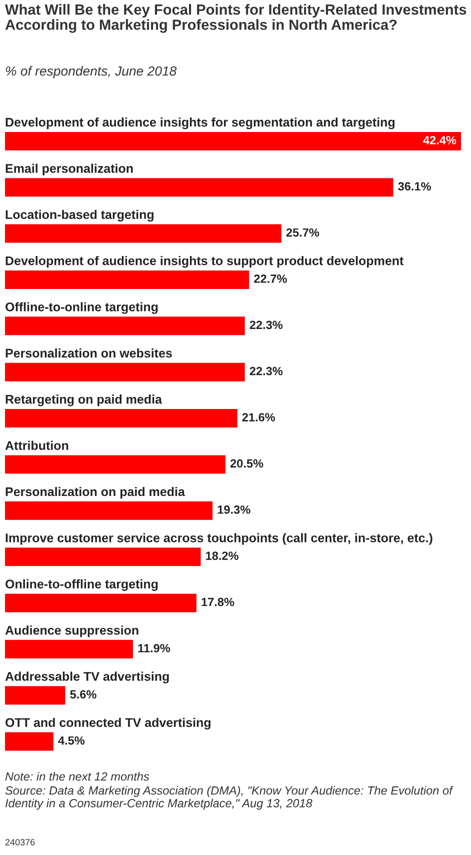 Image resolution: width=471 pixels, height=855 pixels. What do you see at coordinates (218, 602) in the screenshot?
I see `data-label: 17.8%` at bounding box center [218, 602].